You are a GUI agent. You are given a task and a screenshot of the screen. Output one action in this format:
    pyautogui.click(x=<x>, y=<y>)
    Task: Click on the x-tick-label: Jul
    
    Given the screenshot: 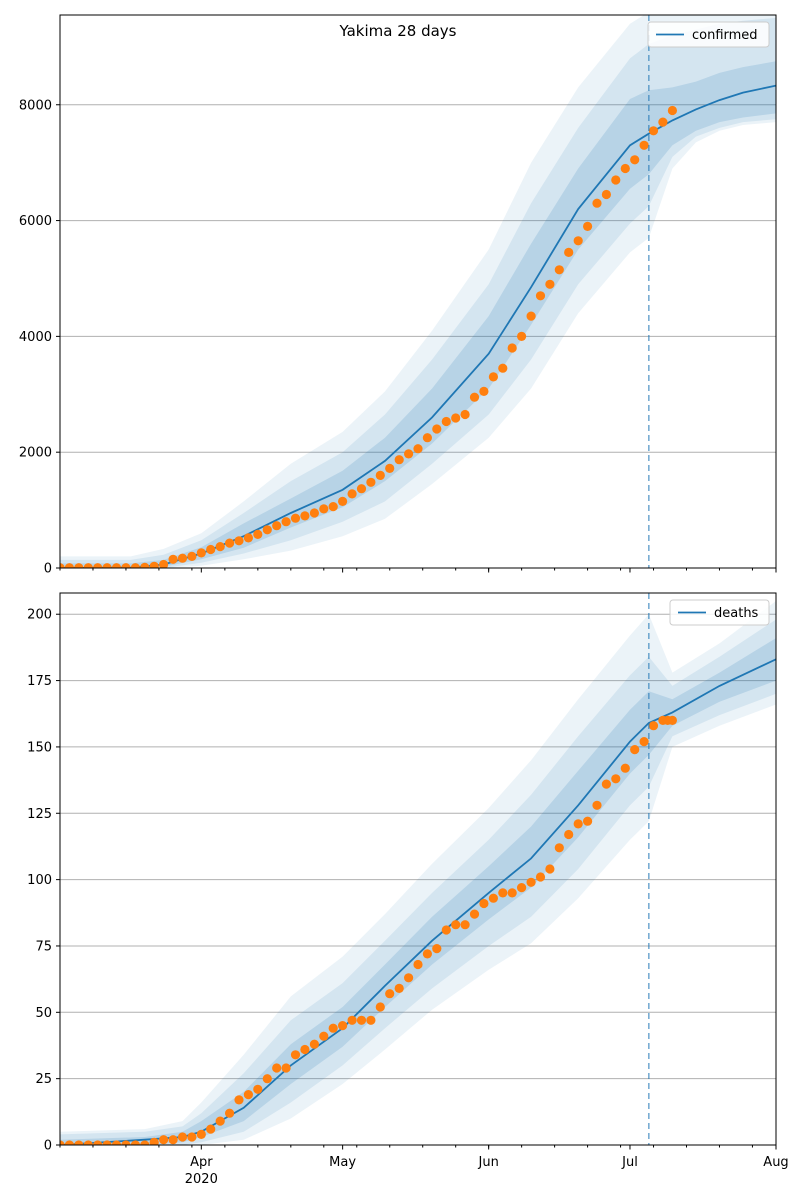 What is the action you would take?
    pyautogui.click(x=629, y=1162)
    